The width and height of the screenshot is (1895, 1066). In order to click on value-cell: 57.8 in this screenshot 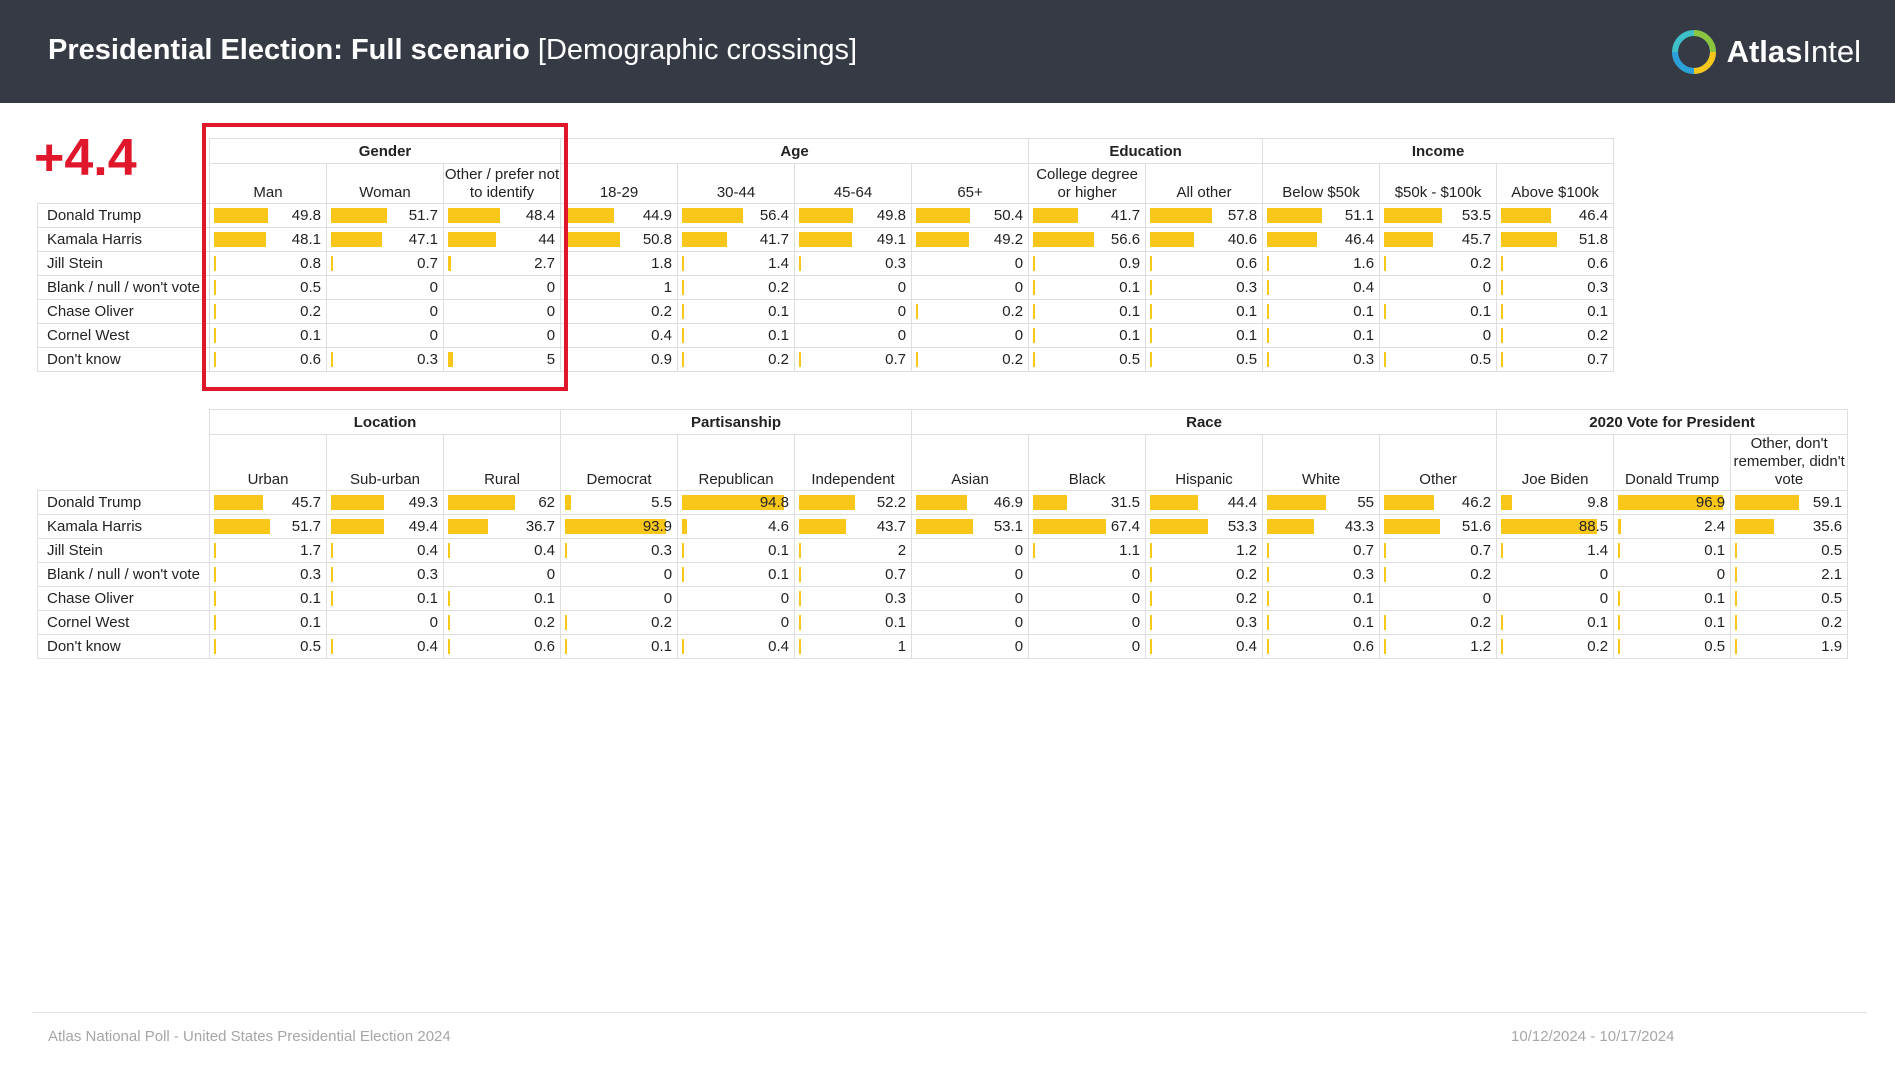, I will do `click(1204, 215)`.